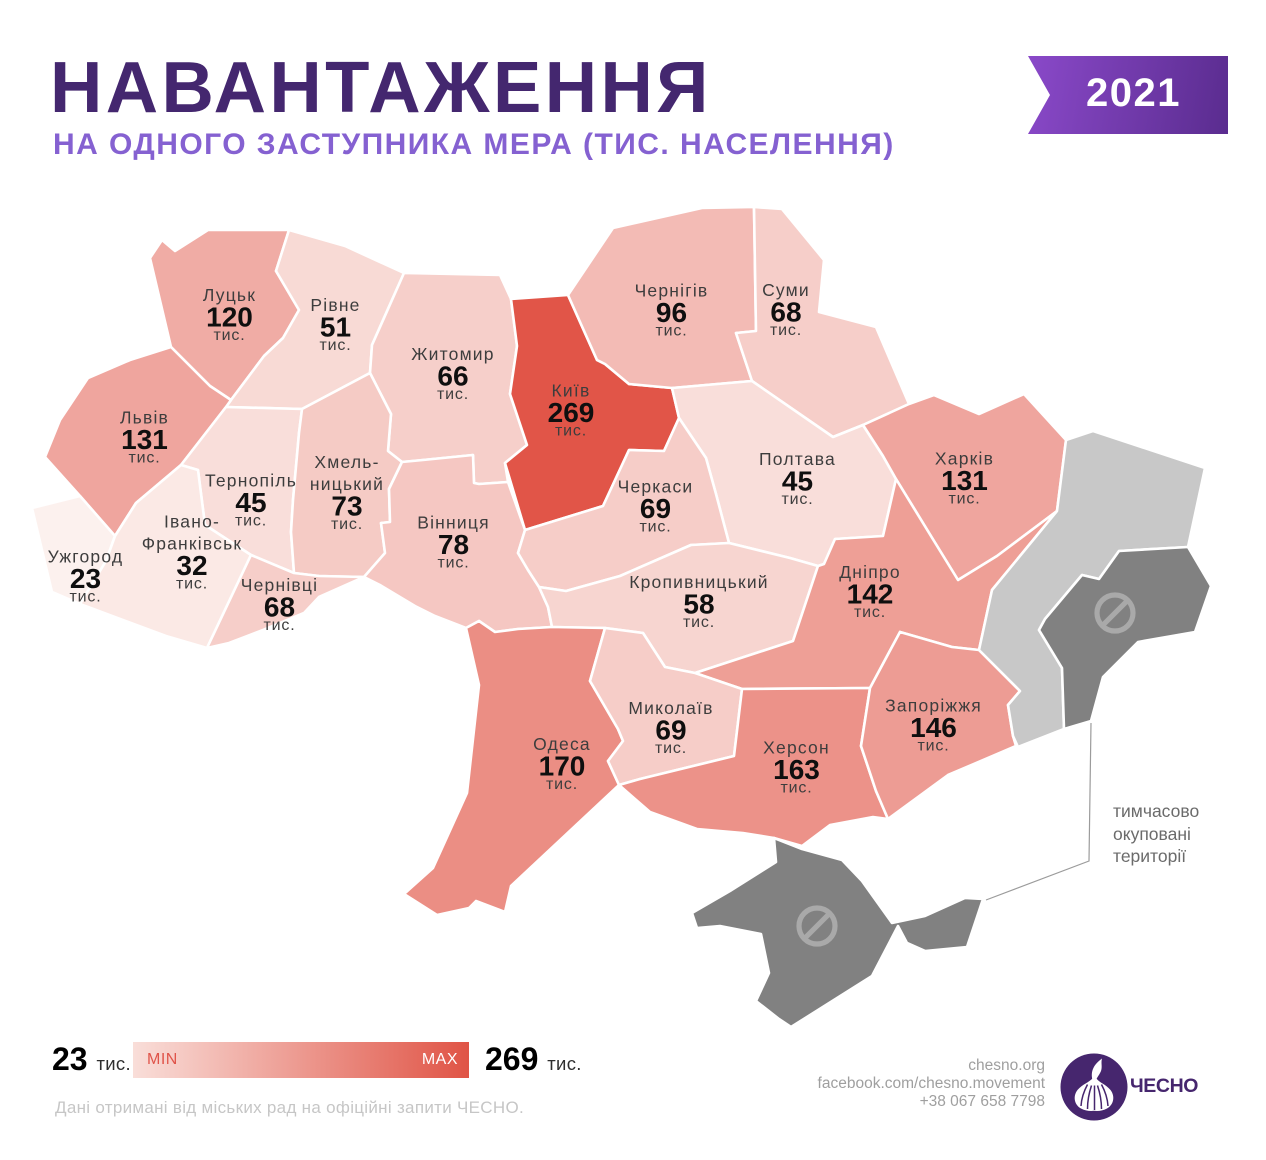 The width and height of the screenshot is (1266, 1160). What do you see at coordinates (656, 487) in the screenshot?
I see `svg-text: Черкаси` at bounding box center [656, 487].